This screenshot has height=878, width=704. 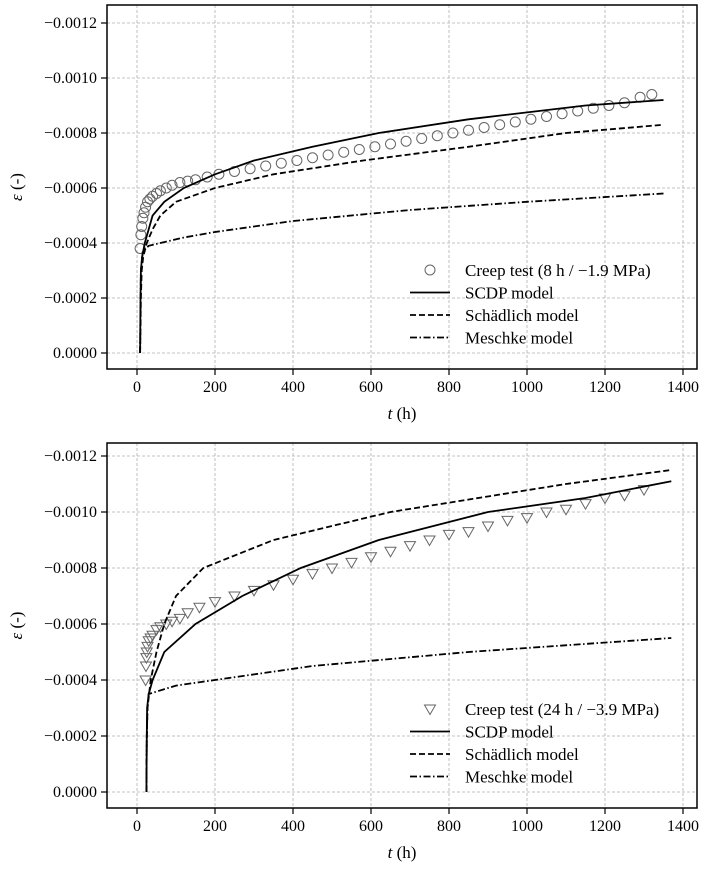 I want to click on x-tick-label: 0, so click(x=137, y=826).